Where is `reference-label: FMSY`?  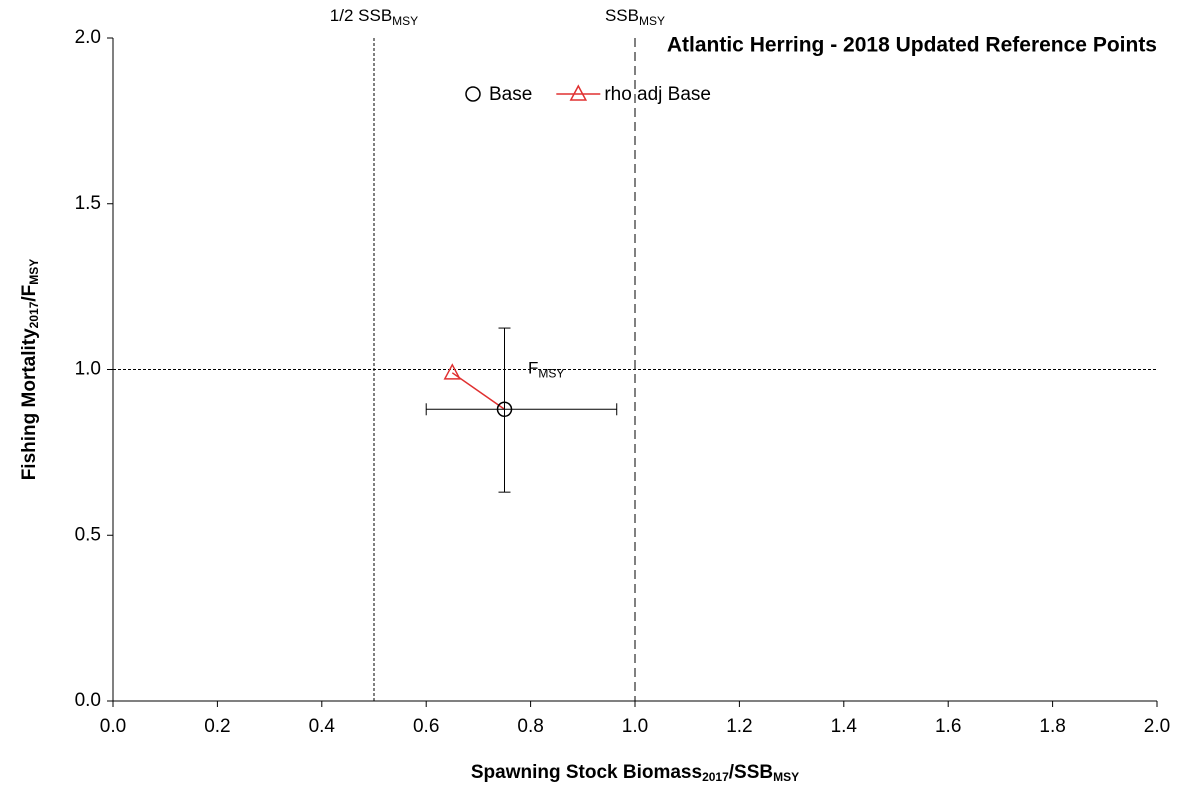
reference-label: FMSY is located at coordinates (546, 370).